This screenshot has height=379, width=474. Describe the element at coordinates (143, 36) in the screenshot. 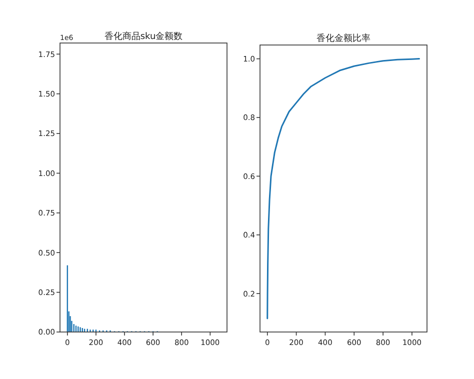

I see `chart-title: 香化商品sku金额数` at that location.